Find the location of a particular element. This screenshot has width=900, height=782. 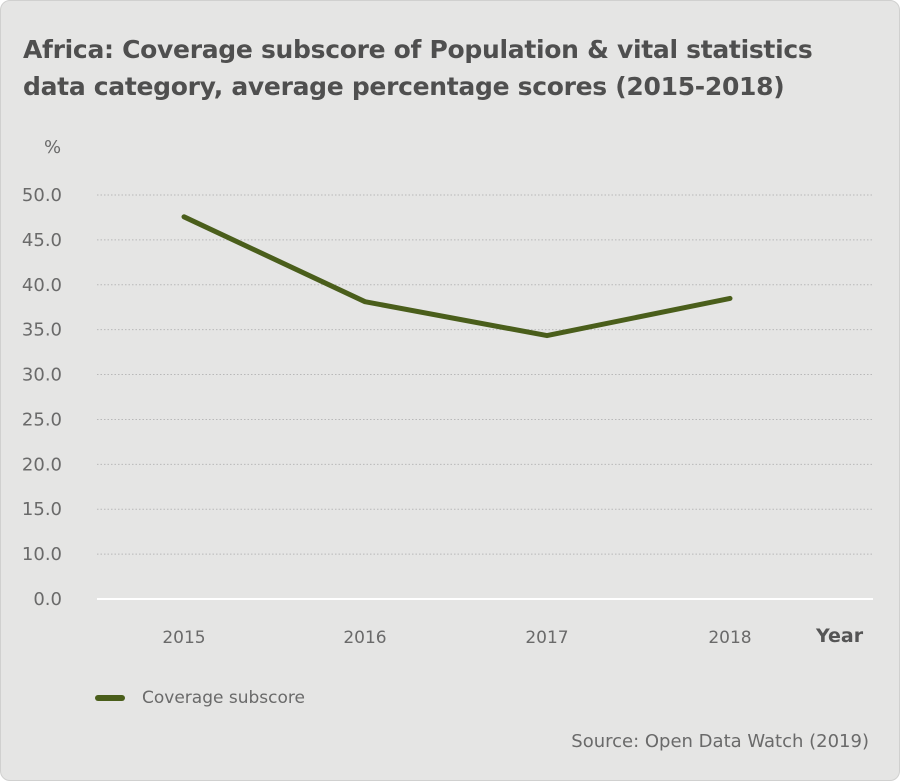

y-tick-label: 15.0 is located at coordinates (42, 509).